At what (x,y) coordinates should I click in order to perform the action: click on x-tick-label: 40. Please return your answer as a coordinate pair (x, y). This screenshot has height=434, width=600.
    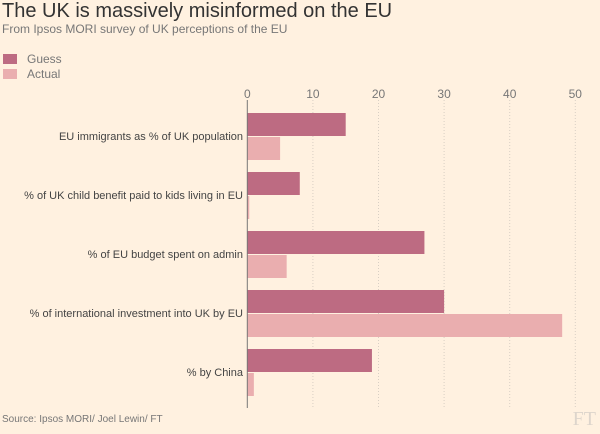
    Looking at the image, I should click on (510, 94).